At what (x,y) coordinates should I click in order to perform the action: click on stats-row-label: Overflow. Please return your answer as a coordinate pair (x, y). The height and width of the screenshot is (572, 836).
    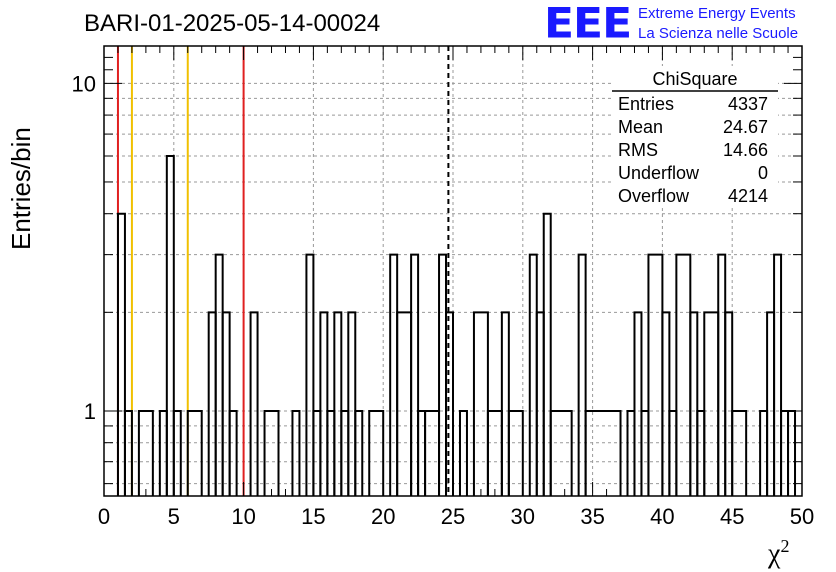
    Looking at the image, I should click on (654, 196).